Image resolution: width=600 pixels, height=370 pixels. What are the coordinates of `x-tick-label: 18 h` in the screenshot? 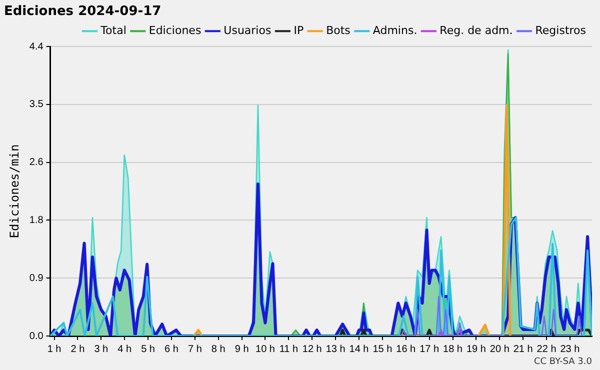 It's located at (452, 349).